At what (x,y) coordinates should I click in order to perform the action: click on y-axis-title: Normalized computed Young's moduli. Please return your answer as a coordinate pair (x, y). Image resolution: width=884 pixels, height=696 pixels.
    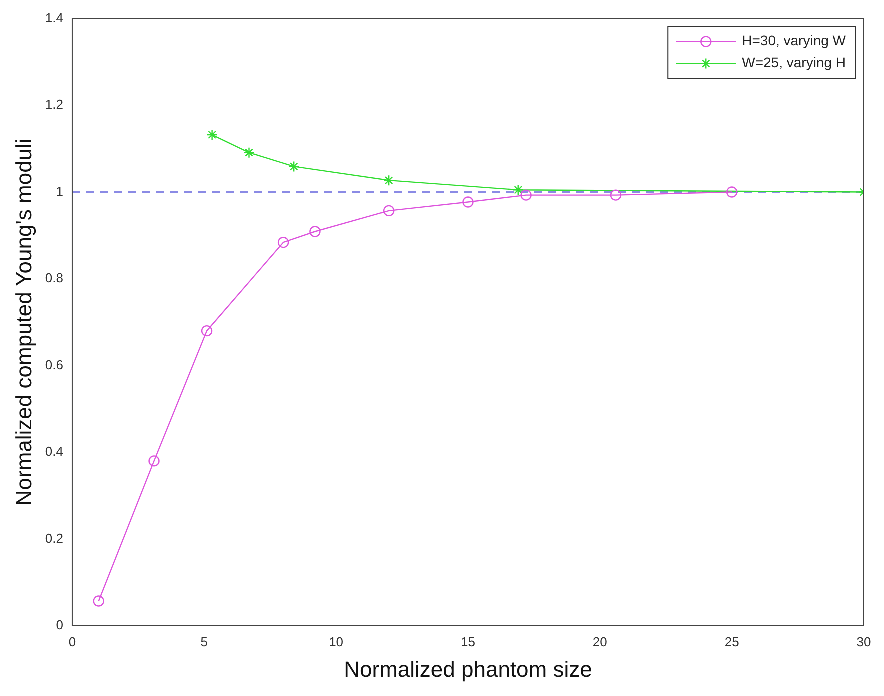
    Looking at the image, I should click on (23, 322).